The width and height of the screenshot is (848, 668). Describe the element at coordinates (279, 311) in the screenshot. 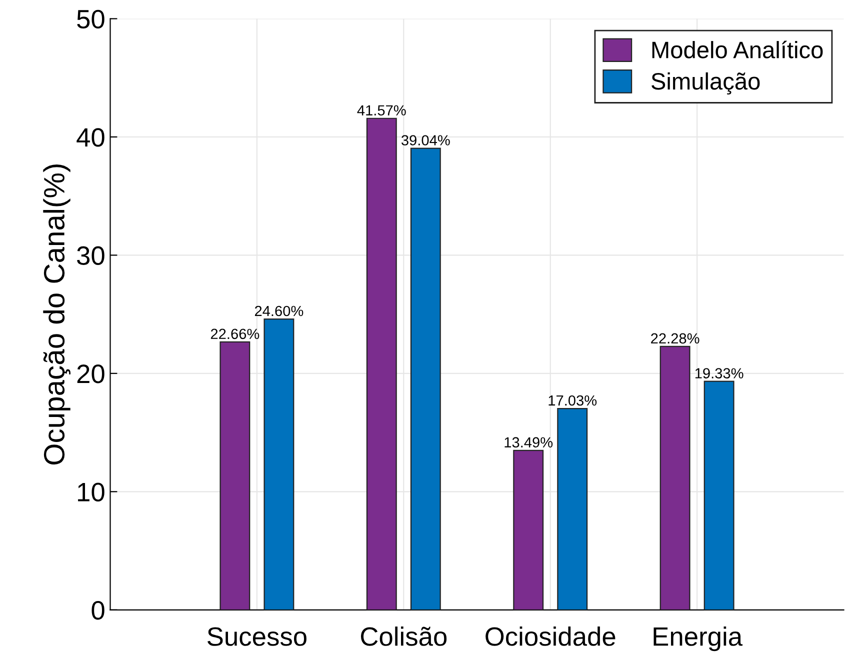

I see `data-label: 24.60%` at that location.